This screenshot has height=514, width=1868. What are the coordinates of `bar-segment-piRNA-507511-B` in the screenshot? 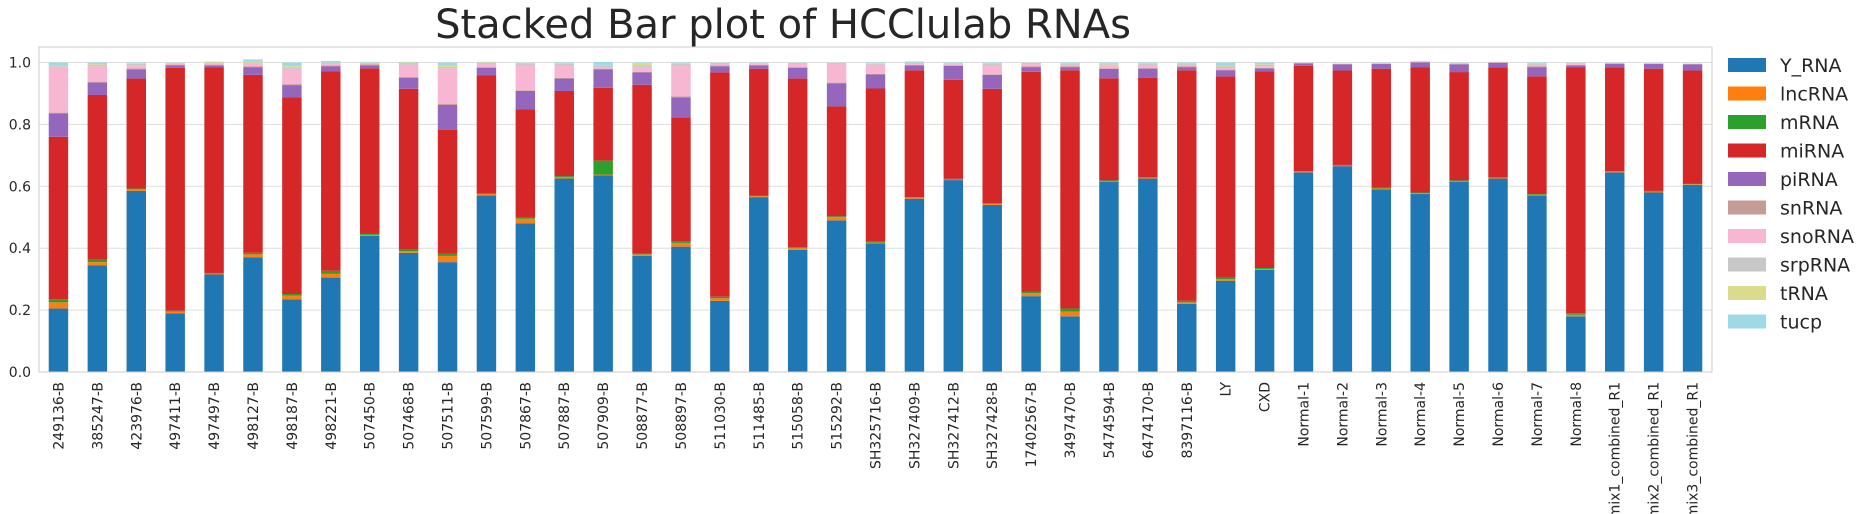 It's located at (447, 117).